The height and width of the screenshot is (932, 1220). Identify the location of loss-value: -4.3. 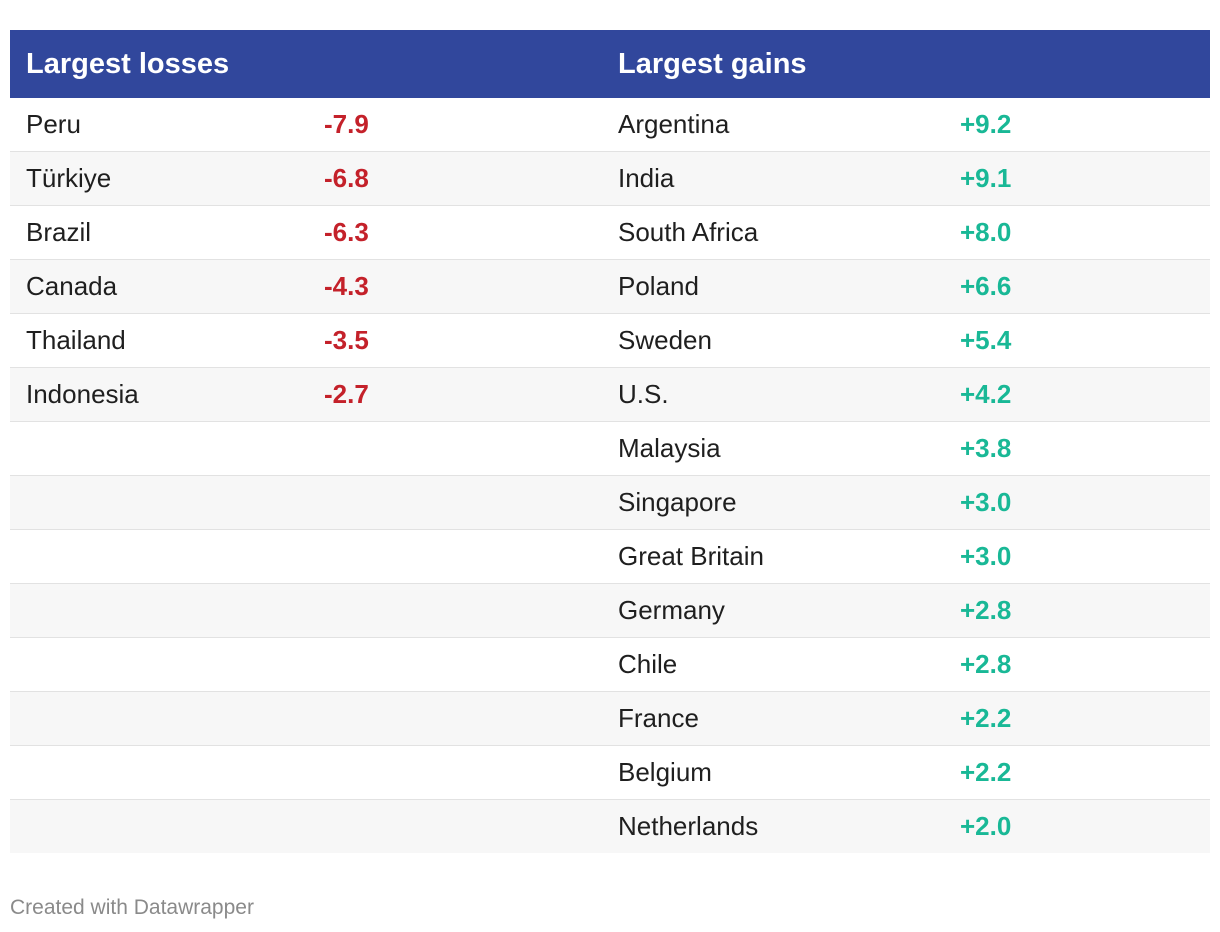
(346, 286).